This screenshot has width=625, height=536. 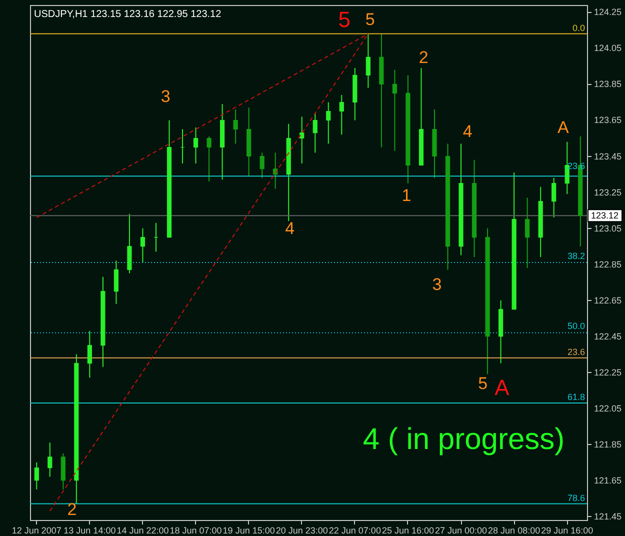 What do you see at coordinates (576, 352) in the screenshot?
I see `annotation: 23.6` at bounding box center [576, 352].